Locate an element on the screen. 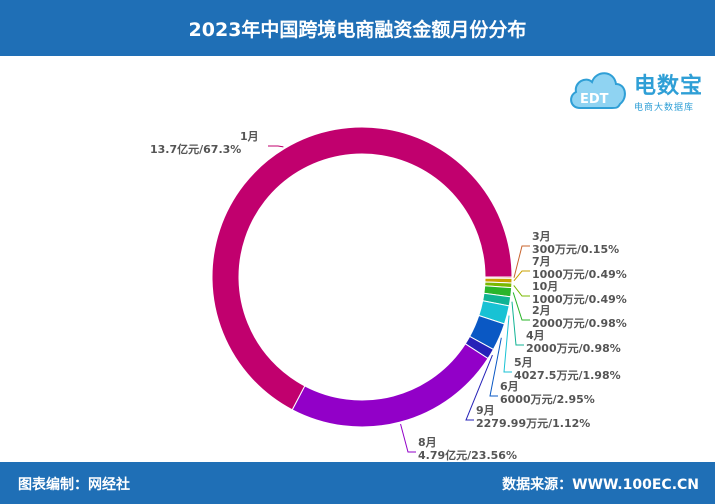  slice-name-label: 7月 is located at coordinates (541, 261).